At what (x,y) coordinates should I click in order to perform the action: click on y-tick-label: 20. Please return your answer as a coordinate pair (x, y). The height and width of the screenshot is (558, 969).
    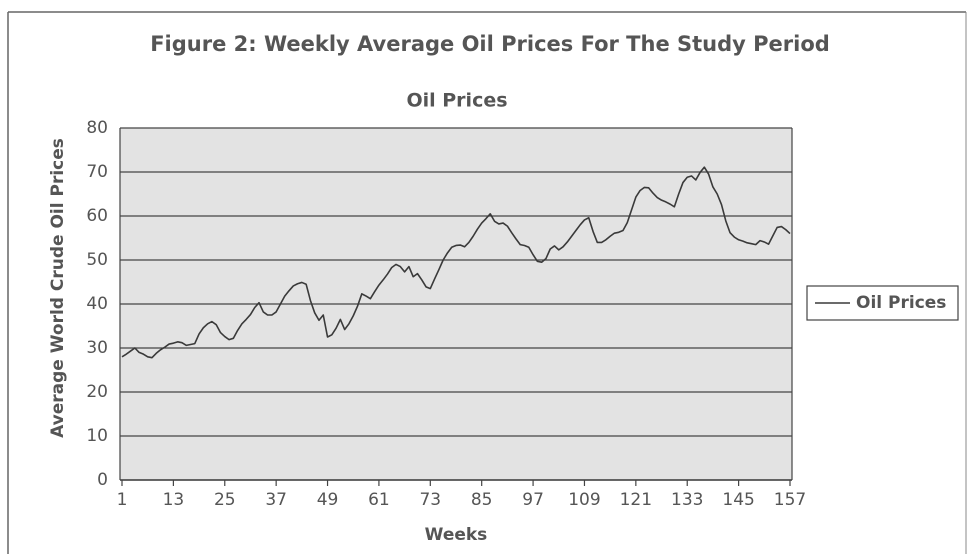
    Looking at the image, I should click on (97, 392).